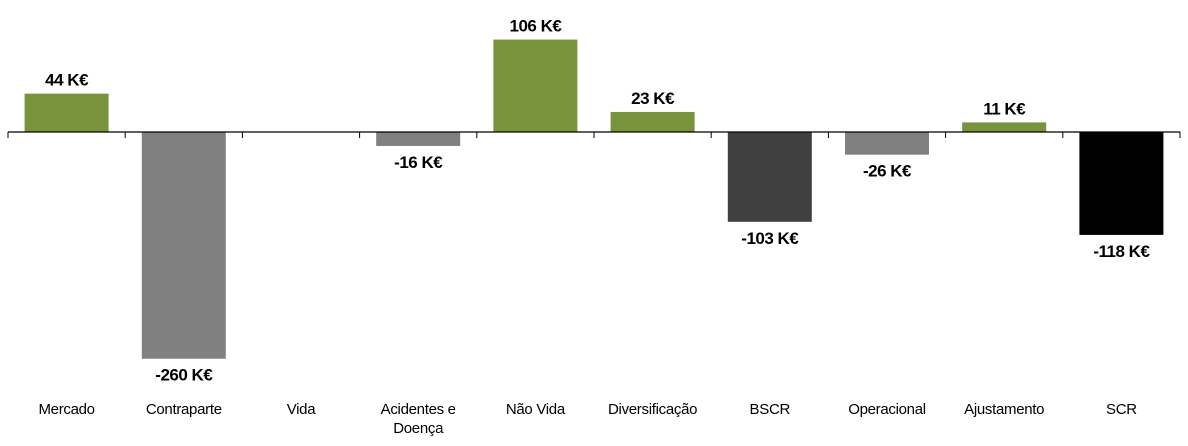  Describe the element at coordinates (1121, 251) in the screenshot. I see `data-label: -118 K€` at that location.